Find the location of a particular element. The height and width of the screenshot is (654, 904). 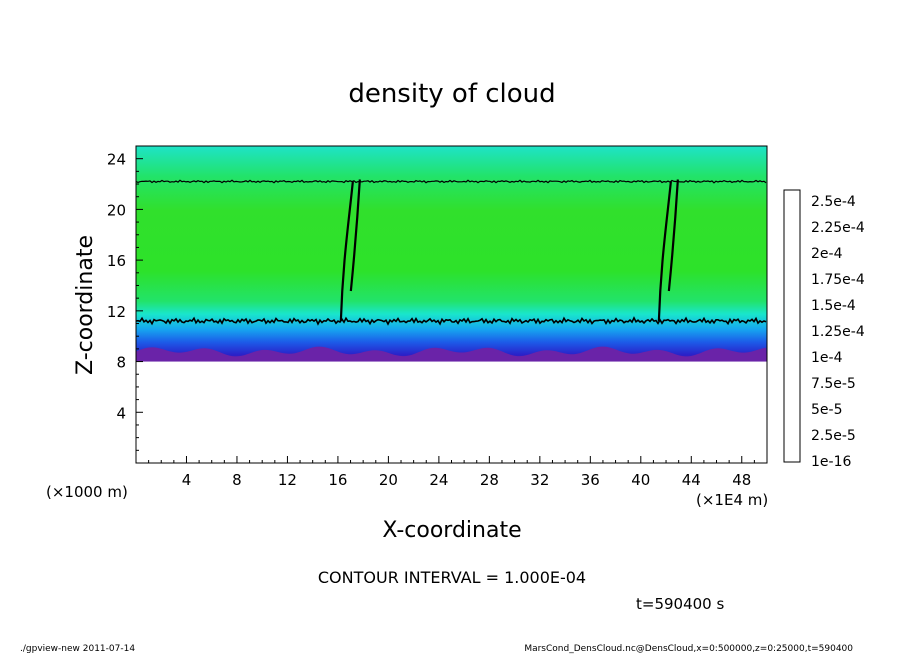

y-tick-label: 24 is located at coordinates (116, 160).